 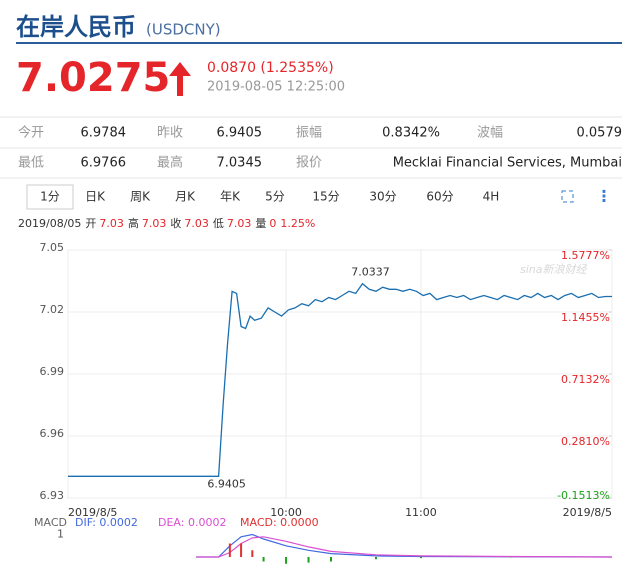 What do you see at coordinates (240, 163) in the screenshot?
I see `stat-value: 7.0345` at bounding box center [240, 163].